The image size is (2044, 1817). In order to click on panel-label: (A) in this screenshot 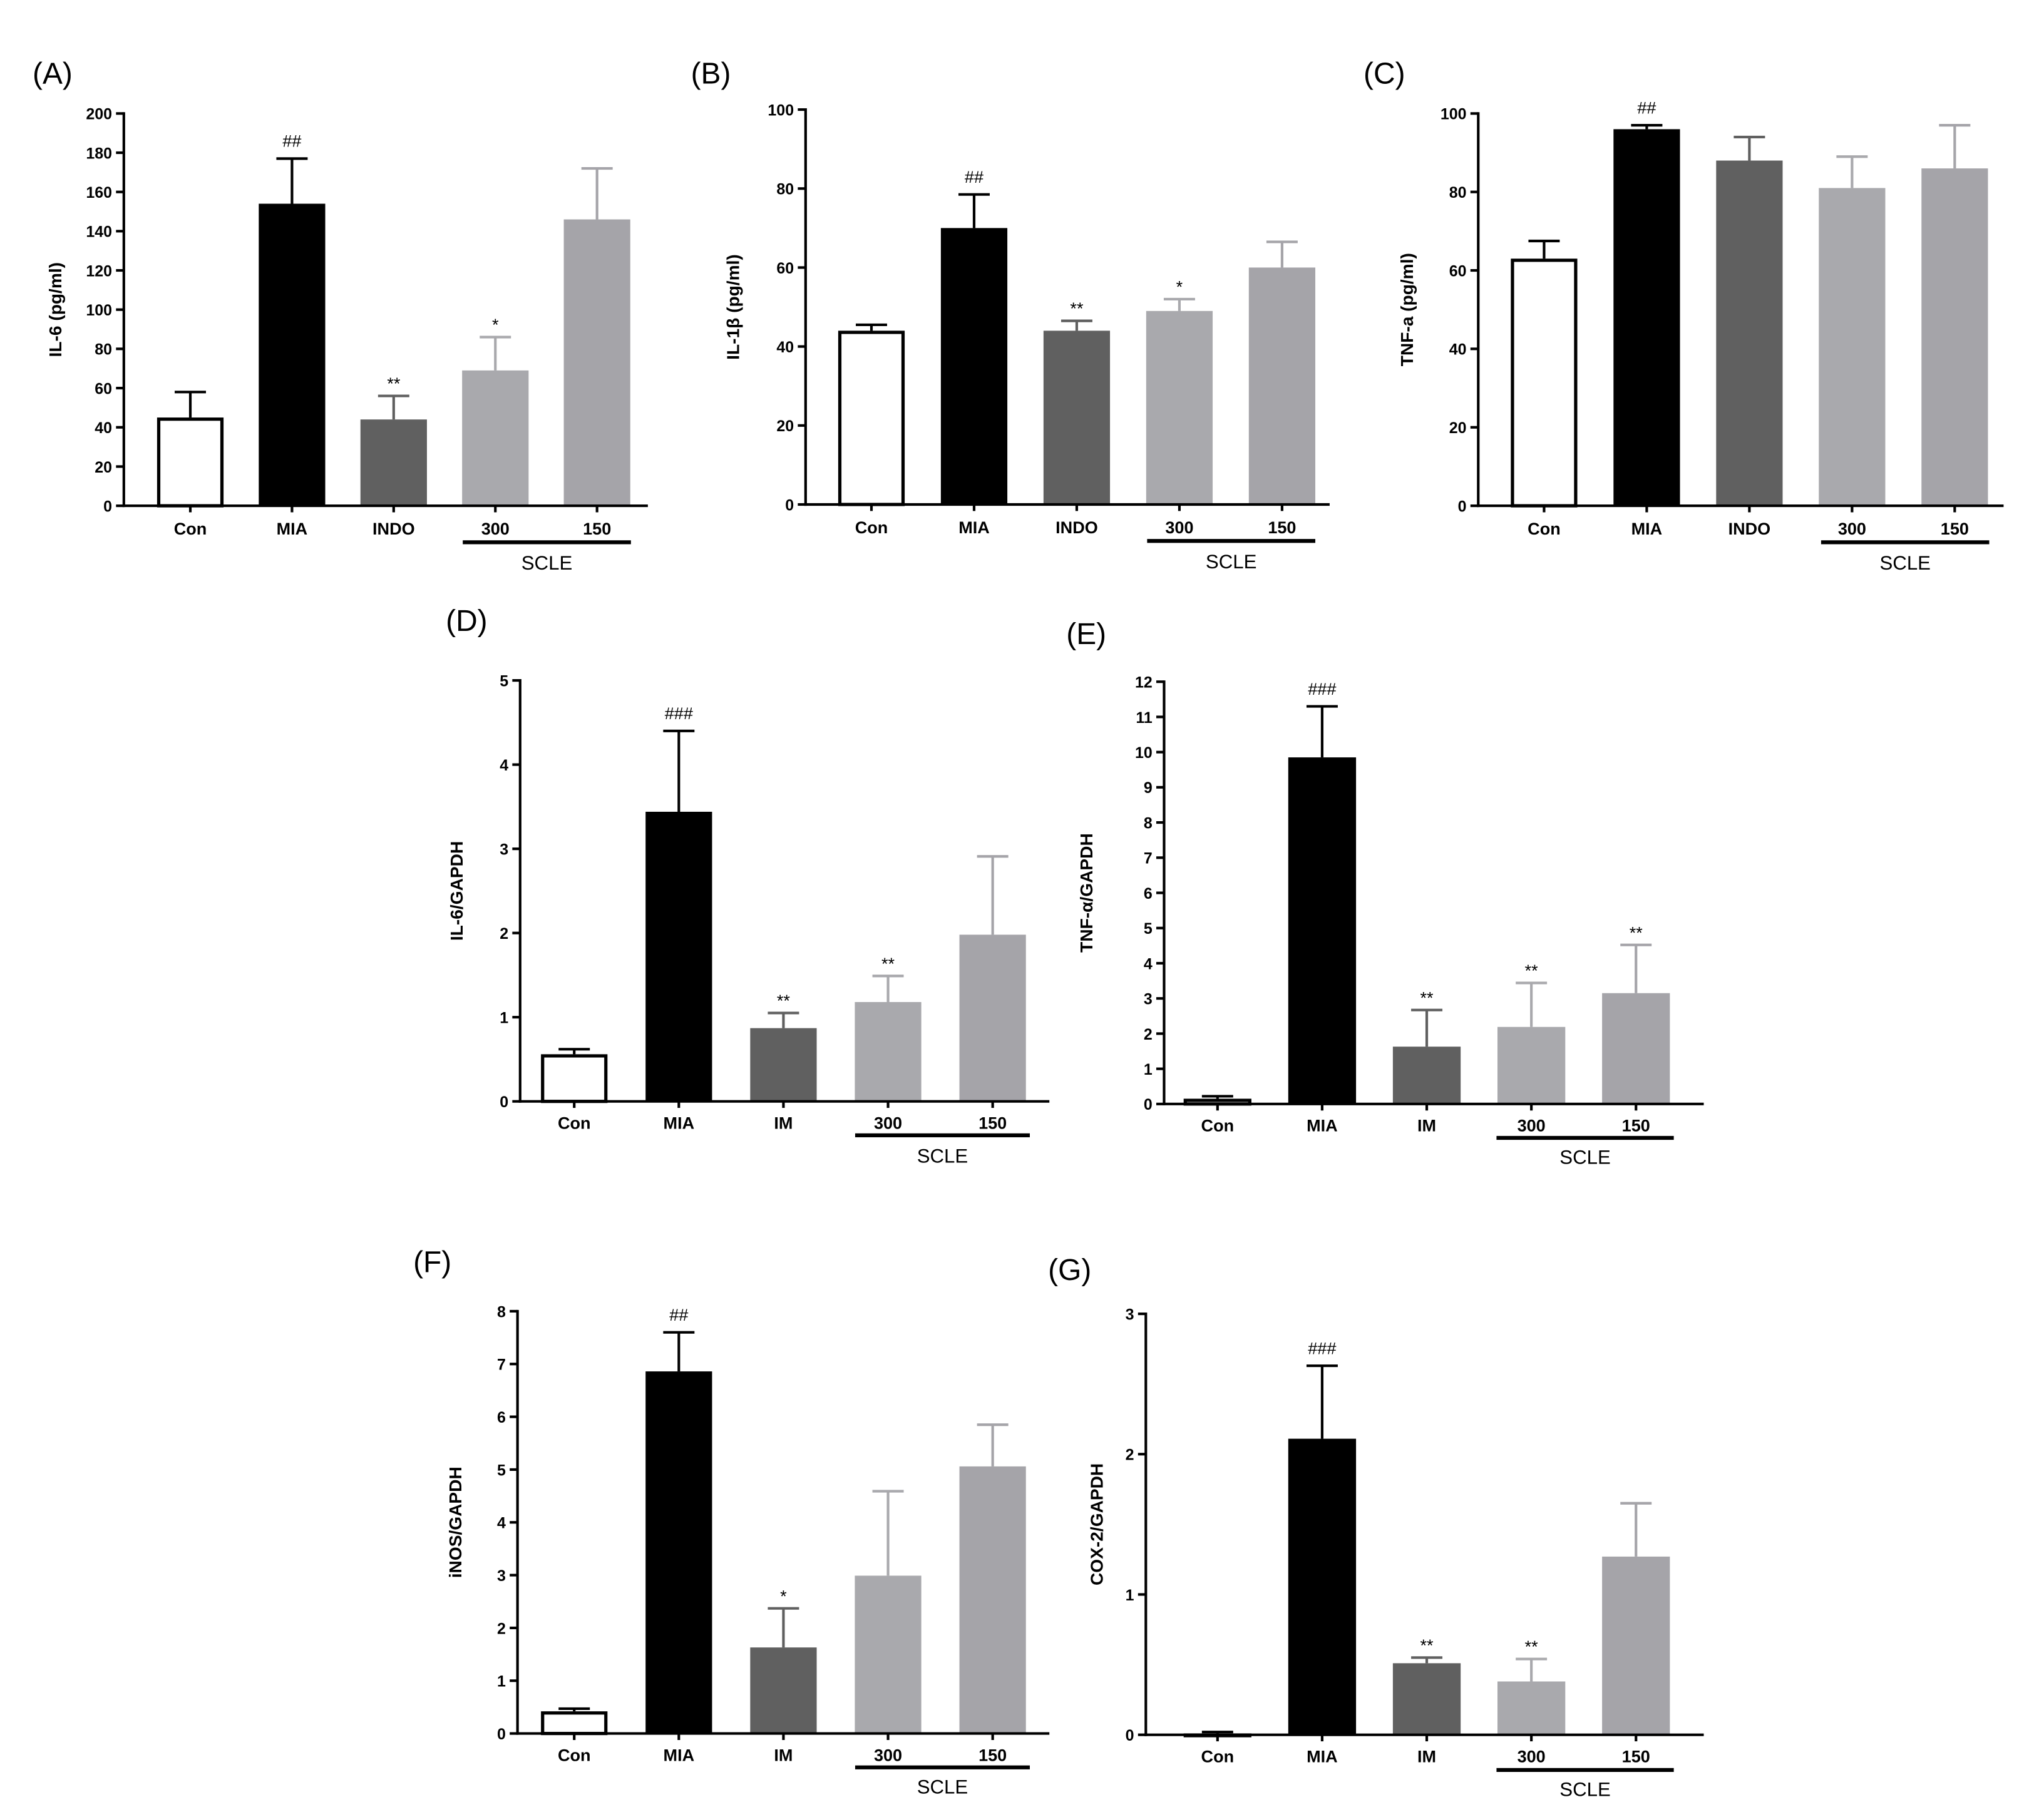, I will do `click(53, 73)`.